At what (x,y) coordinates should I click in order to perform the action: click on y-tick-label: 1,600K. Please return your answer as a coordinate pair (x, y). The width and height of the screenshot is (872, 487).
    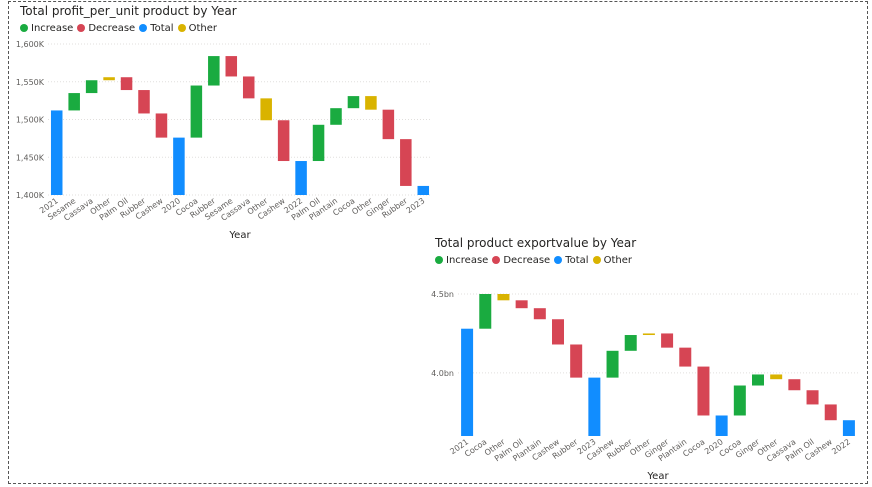
    Looking at the image, I should click on (30, 44).